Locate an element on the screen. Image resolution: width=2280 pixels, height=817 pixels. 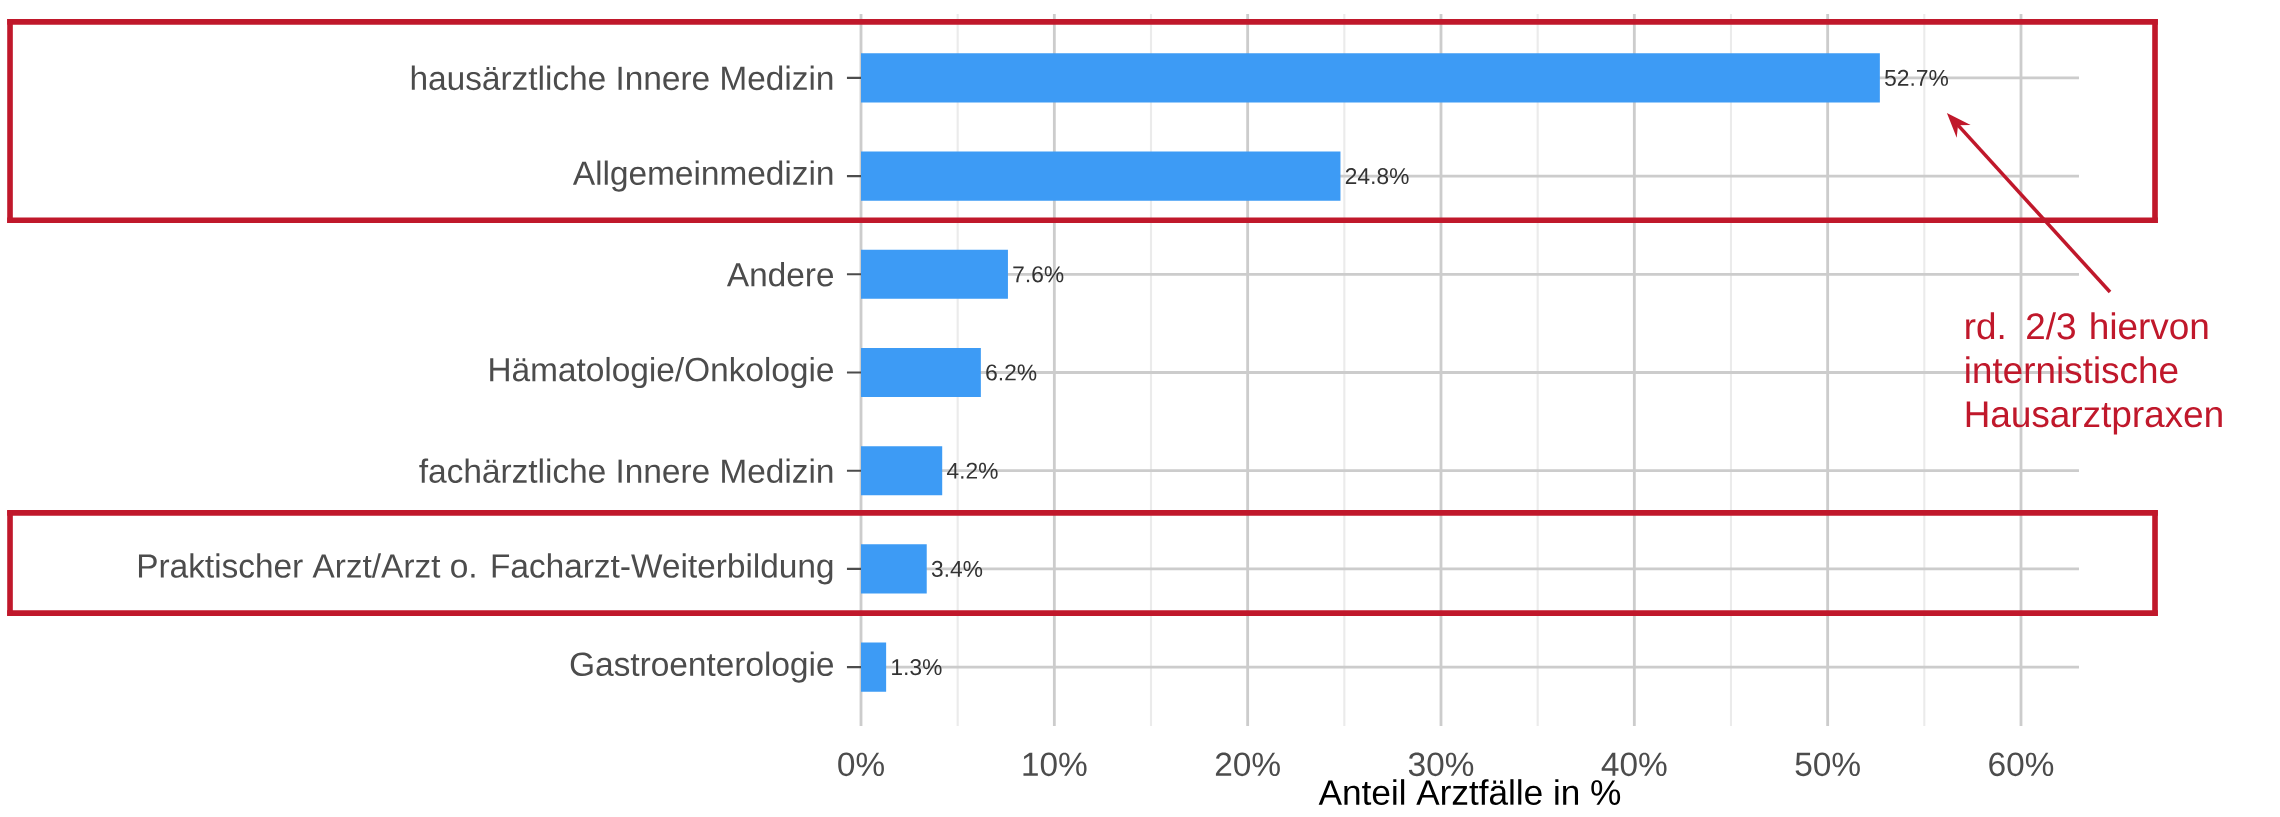
data-label: 7.6% is located at coordinates (1038, 274).